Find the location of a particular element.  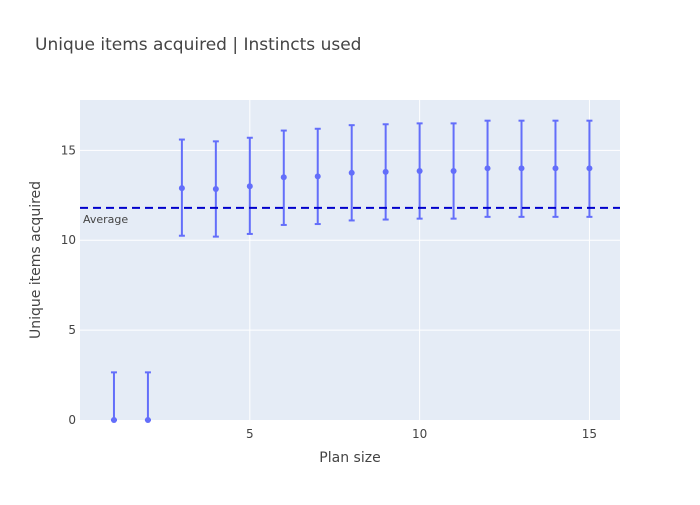

y-tick-label: 5 is located at coordinates (72, 330).